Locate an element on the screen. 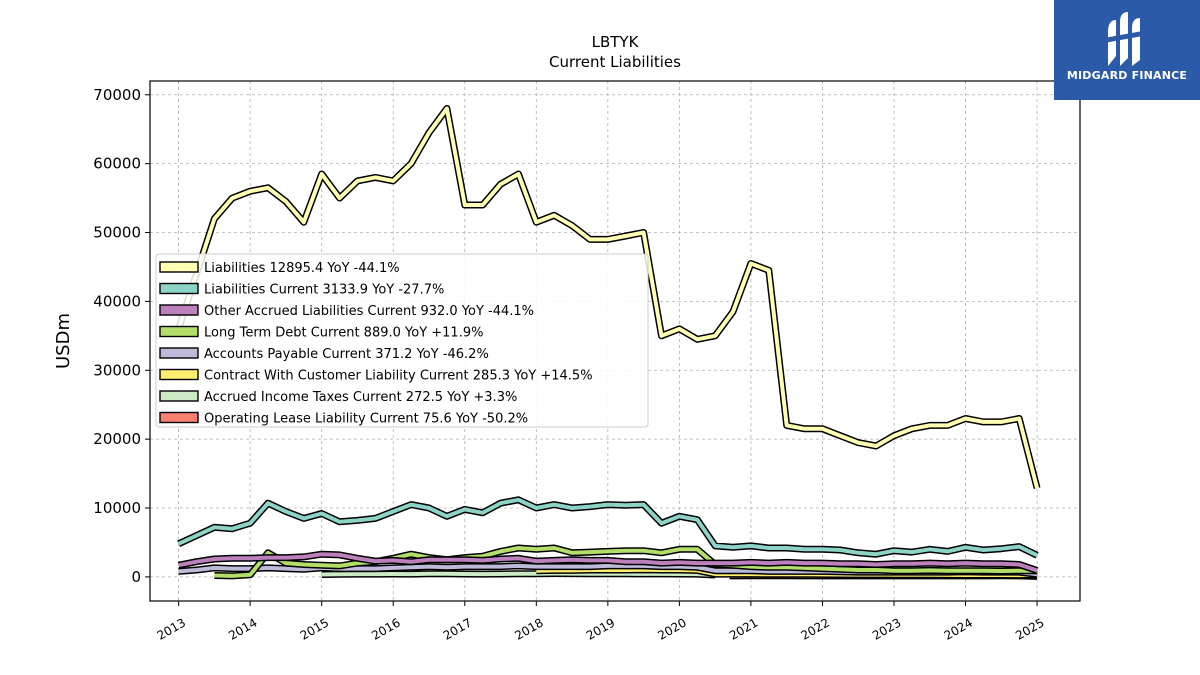 This screenshot has width=1200, height=675. y-tick-label: 60000 is located at coordinates (117, 164).